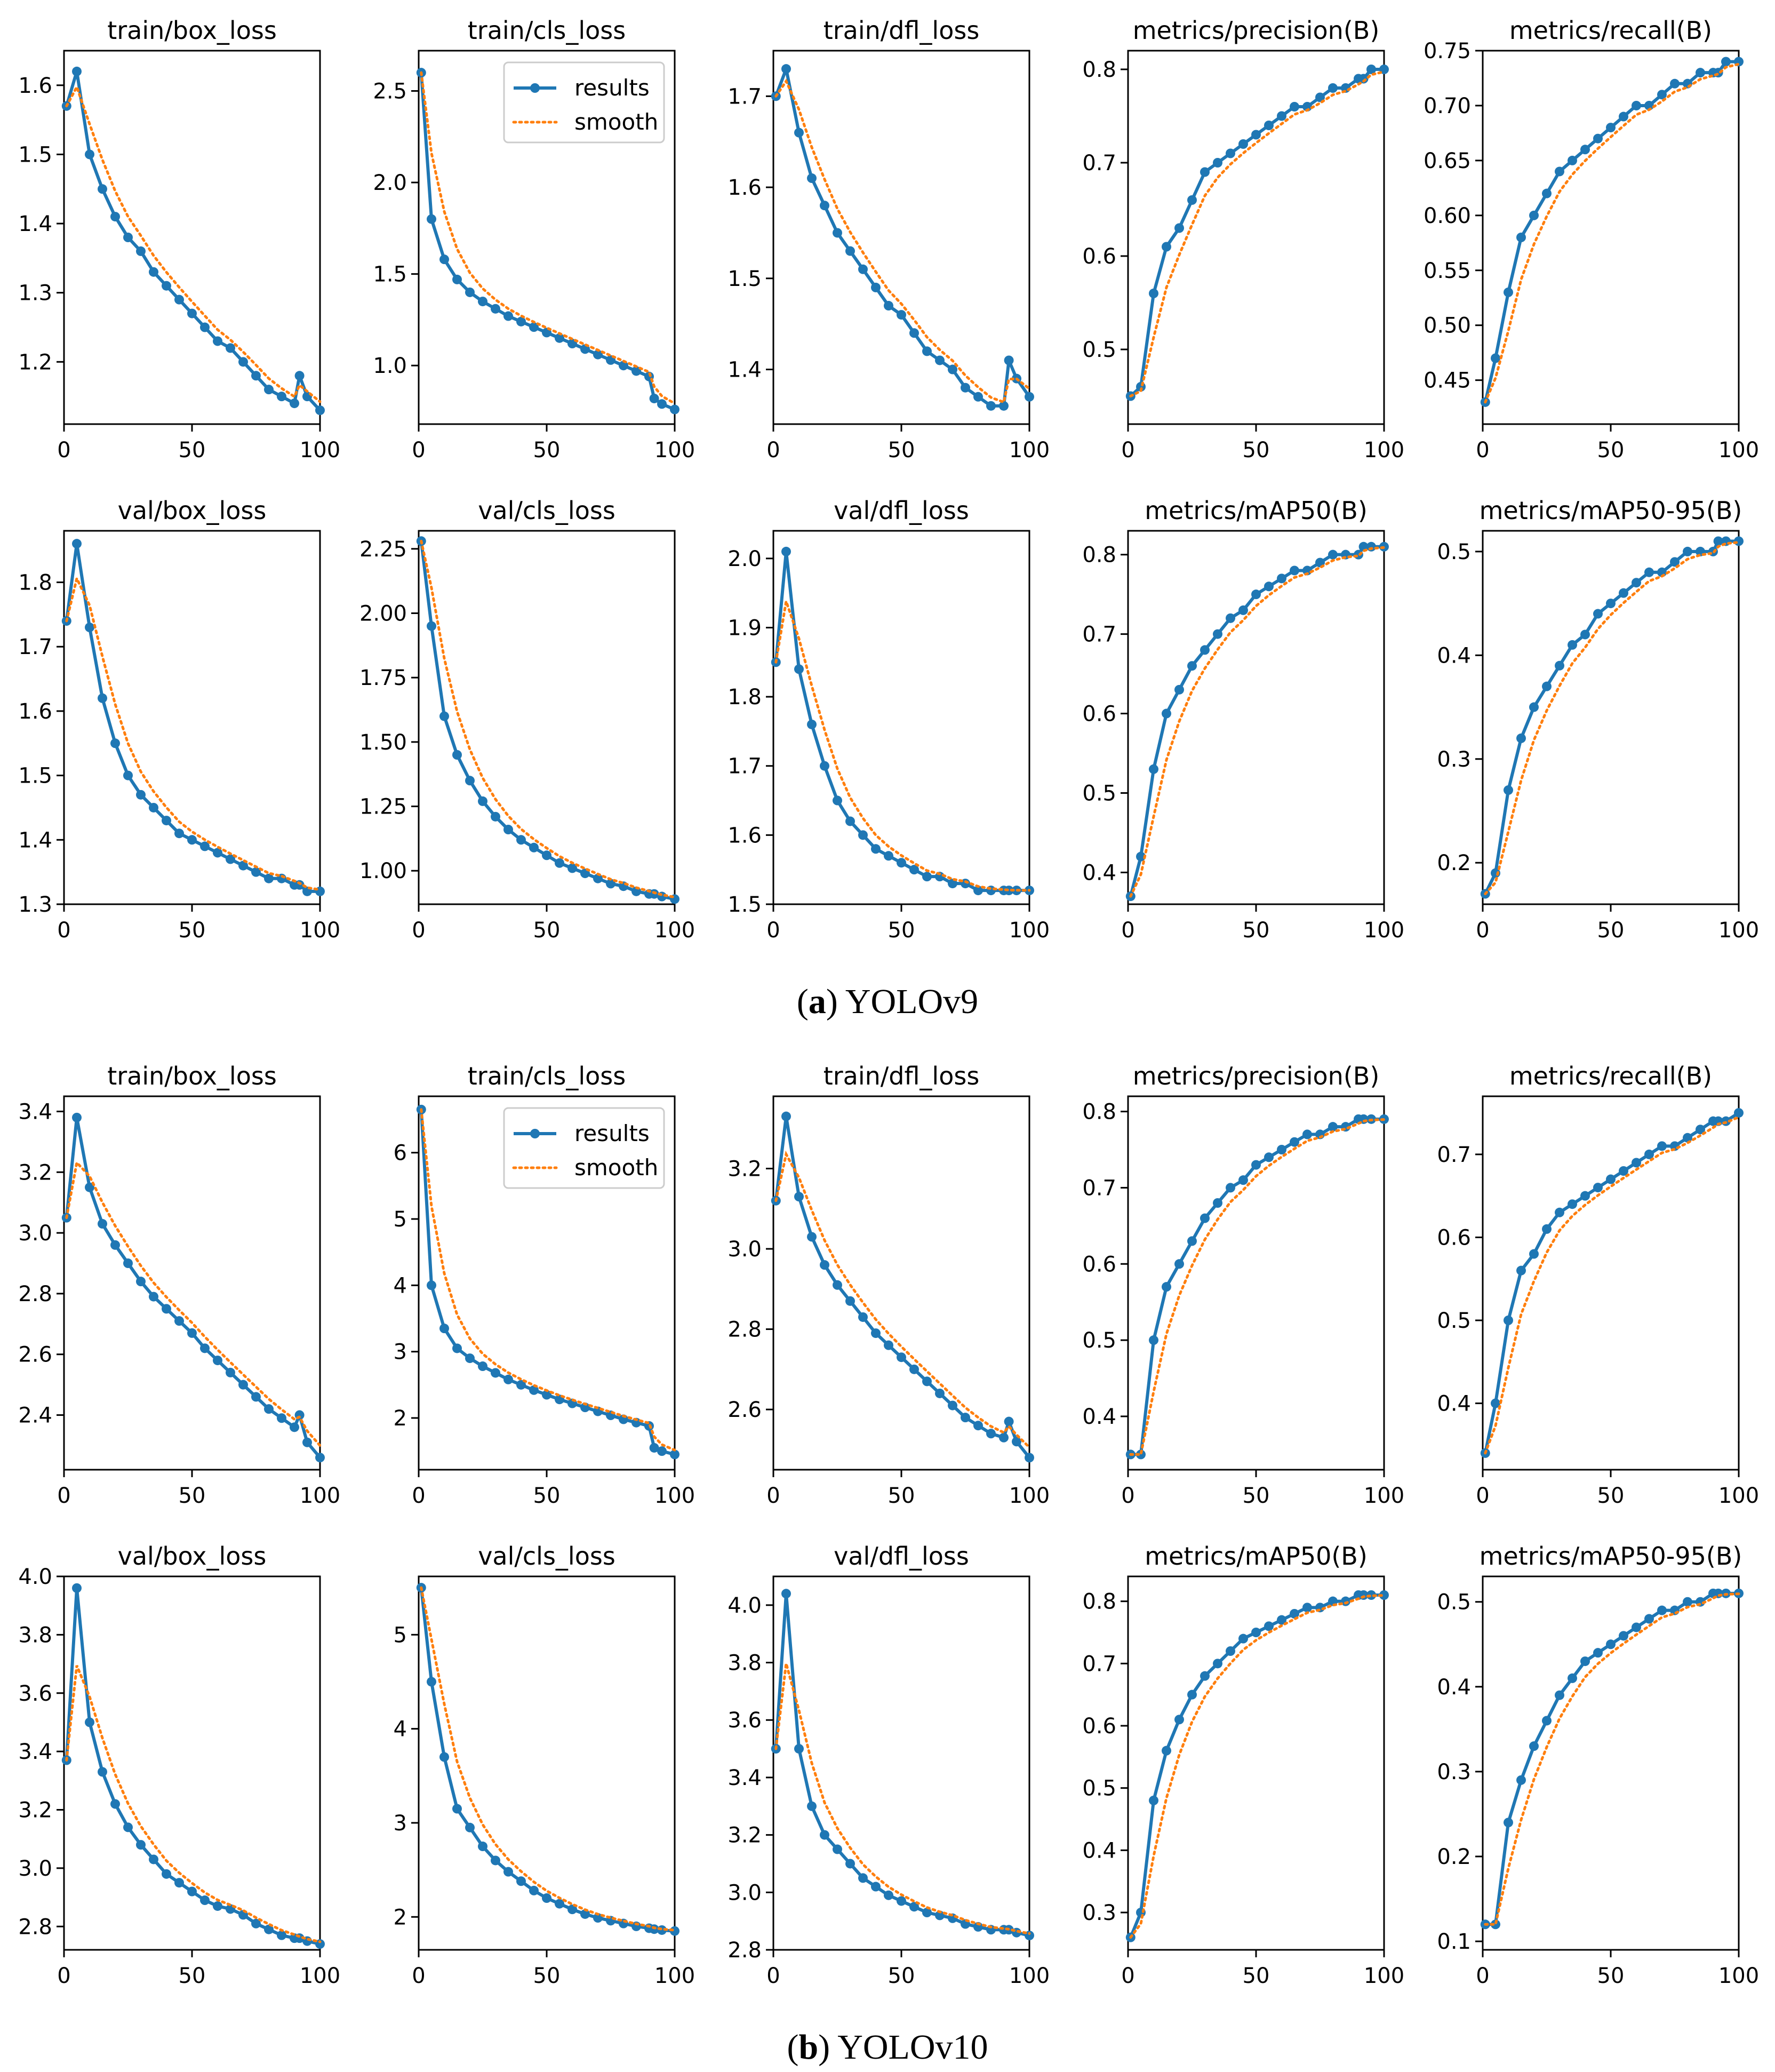 The image size is (1775, 2072). What do you see at coordinates (179, 1765) in the screenshot?
I see `subplot-16: val/box_loss 0 50 100 2.8 3.0 3.2 3.4 3.6 3.8 4.0` at bounding box center [179, 1765].